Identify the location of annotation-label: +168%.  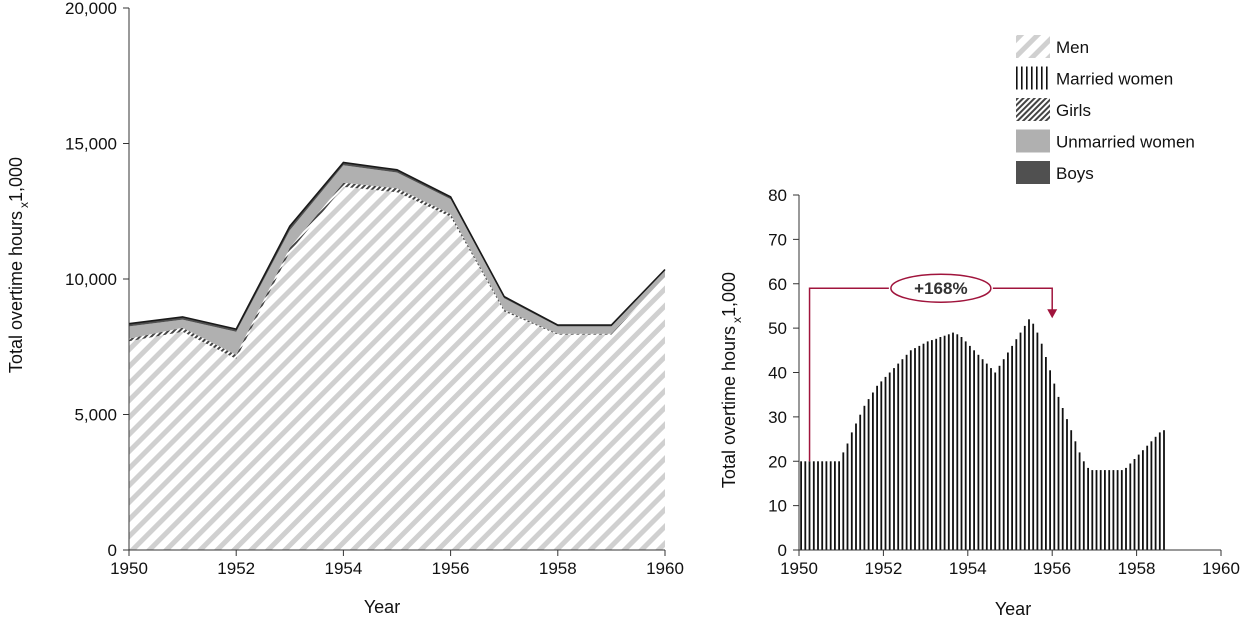
(940, 288).